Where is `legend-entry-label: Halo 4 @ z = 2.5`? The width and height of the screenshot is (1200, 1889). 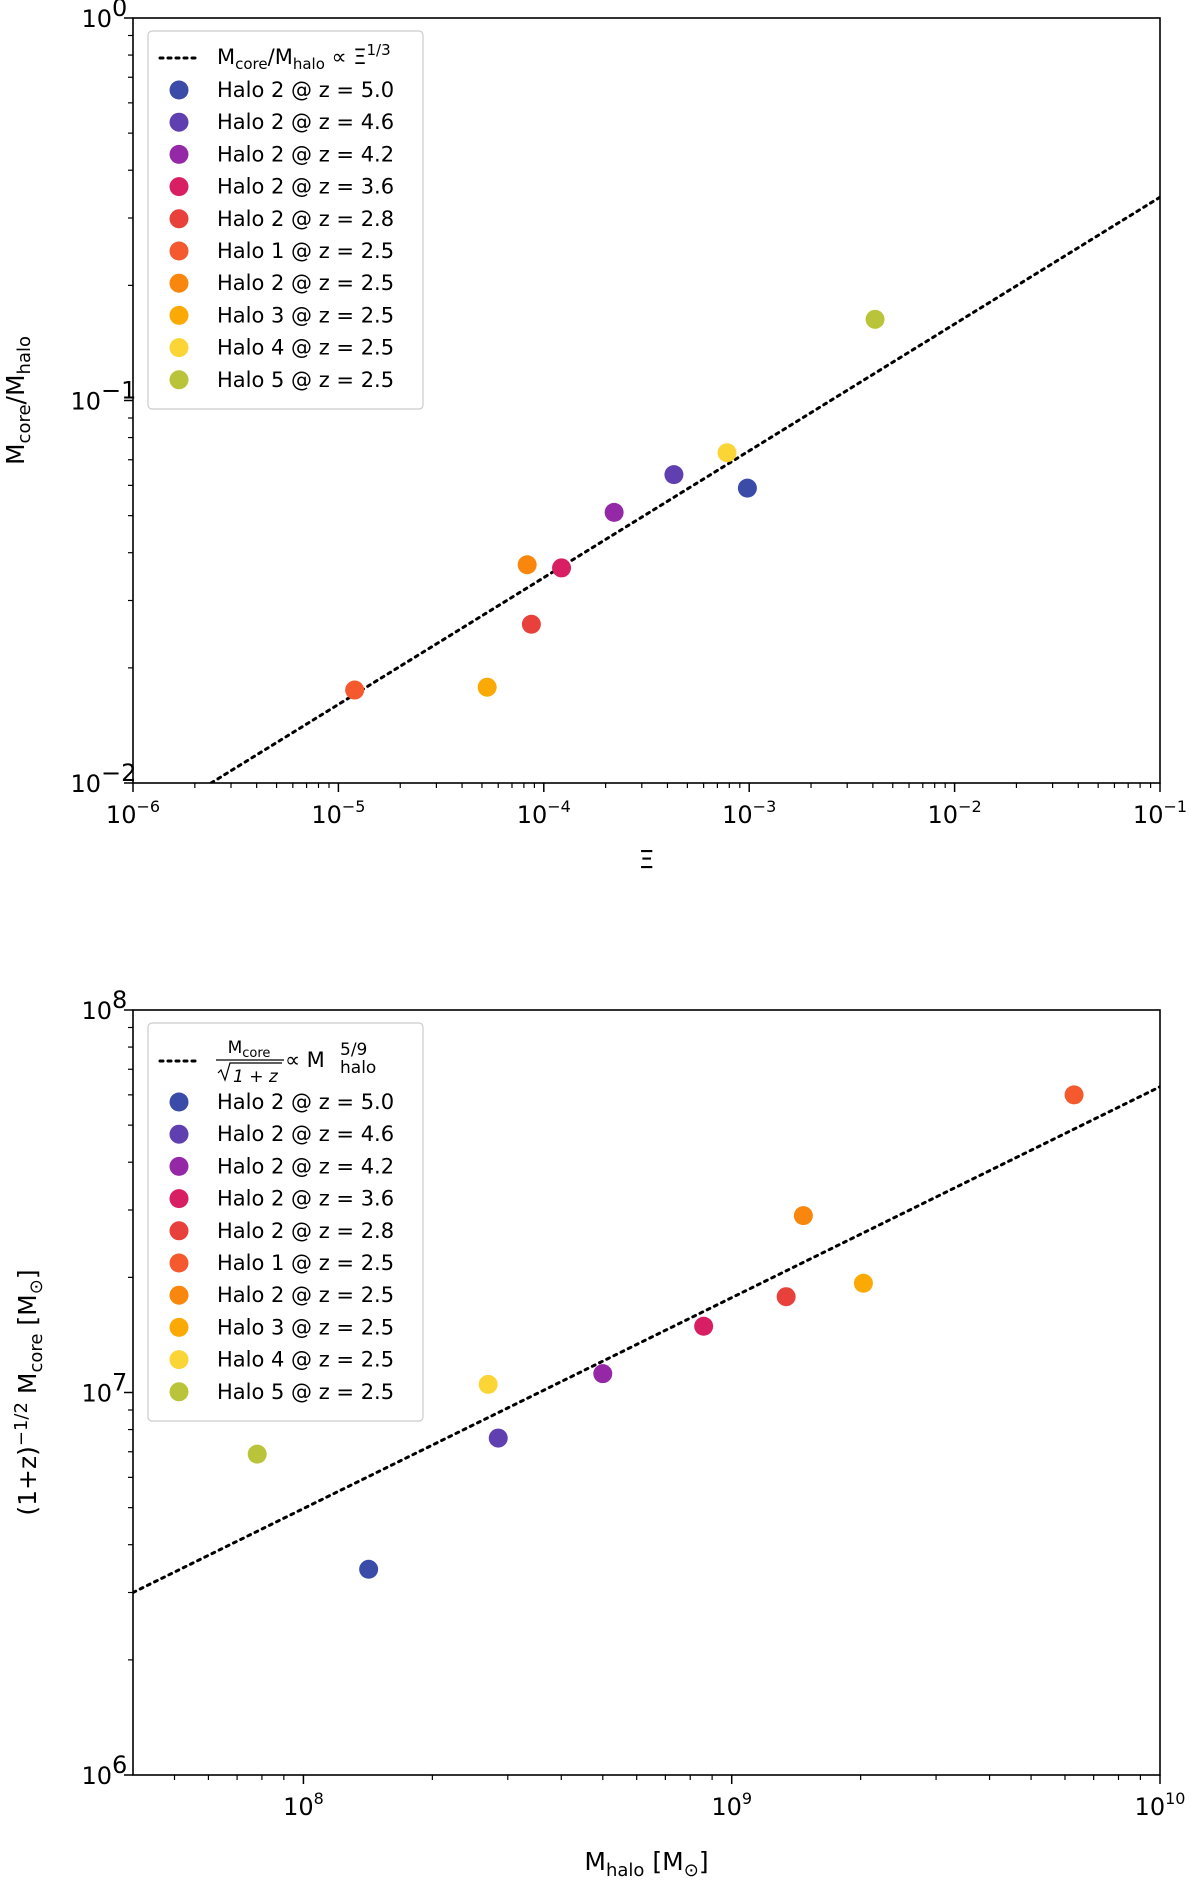
legend-entry-label: Halo 4 @ z = 2.5 is located at coordinates (305, 348).